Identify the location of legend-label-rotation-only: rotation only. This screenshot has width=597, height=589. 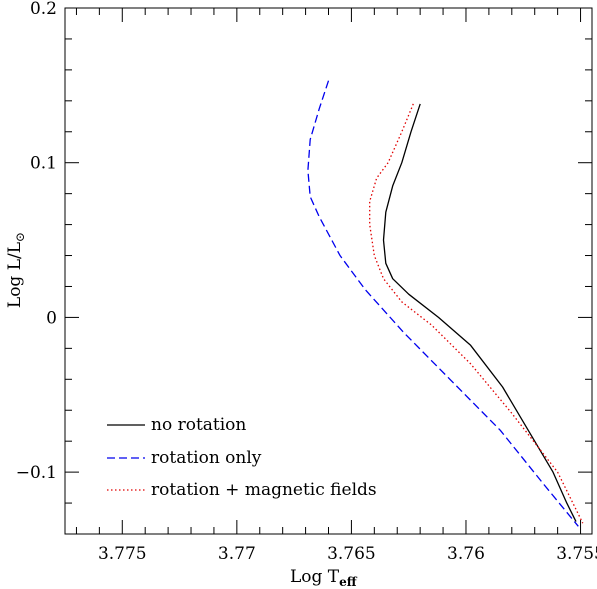
(206, 458).